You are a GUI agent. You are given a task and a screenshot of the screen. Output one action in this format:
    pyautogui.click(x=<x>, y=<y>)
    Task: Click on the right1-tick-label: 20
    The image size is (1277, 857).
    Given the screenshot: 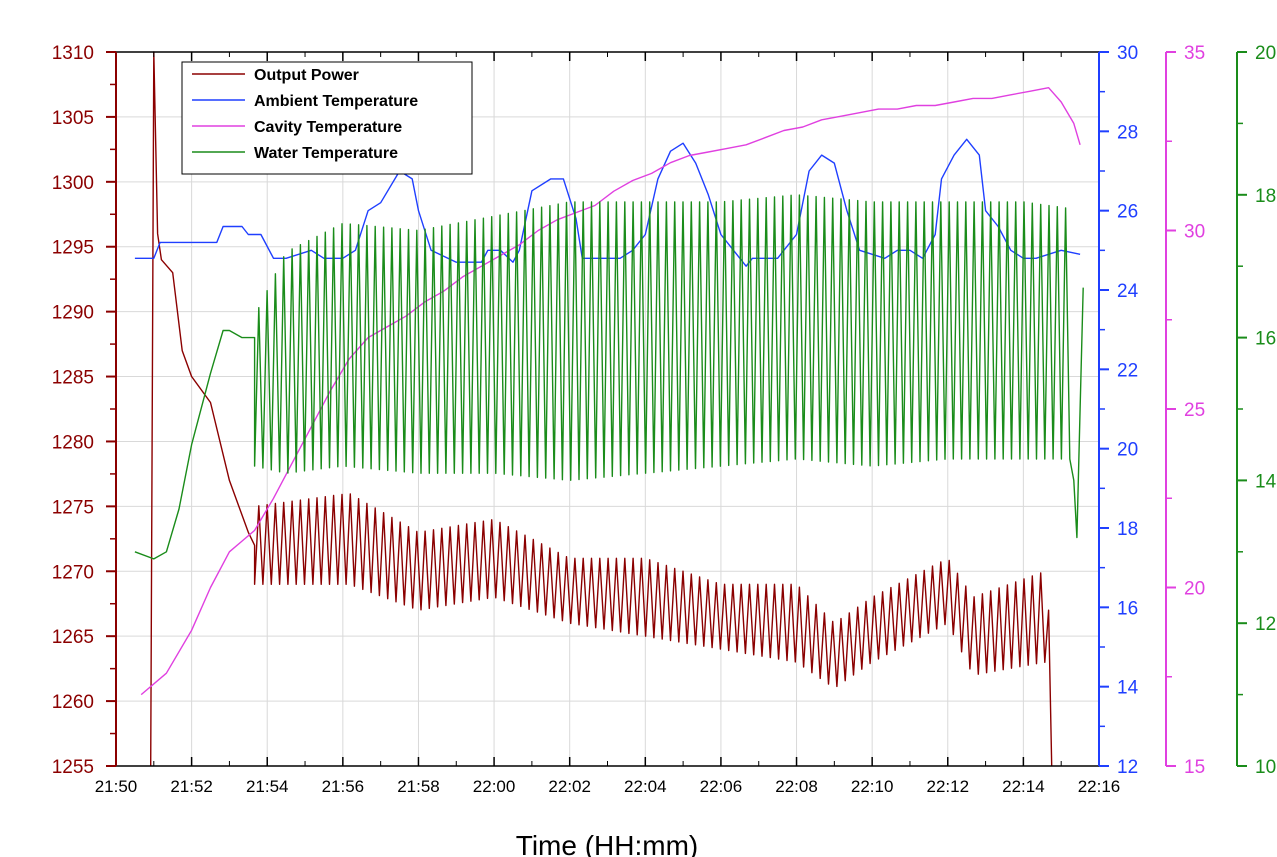 What is the action you would take?
    pyautogui.click(x=1127, y=450)
    